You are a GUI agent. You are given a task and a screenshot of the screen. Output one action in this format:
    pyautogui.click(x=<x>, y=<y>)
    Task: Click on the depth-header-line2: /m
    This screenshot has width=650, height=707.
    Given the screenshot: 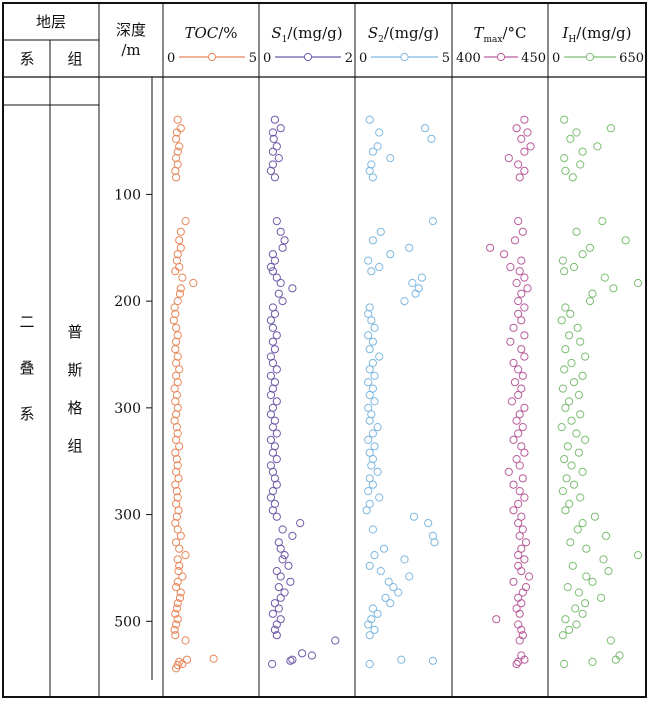 What is the action you would take?
    pyautogui.click(x=130, y=50)
    